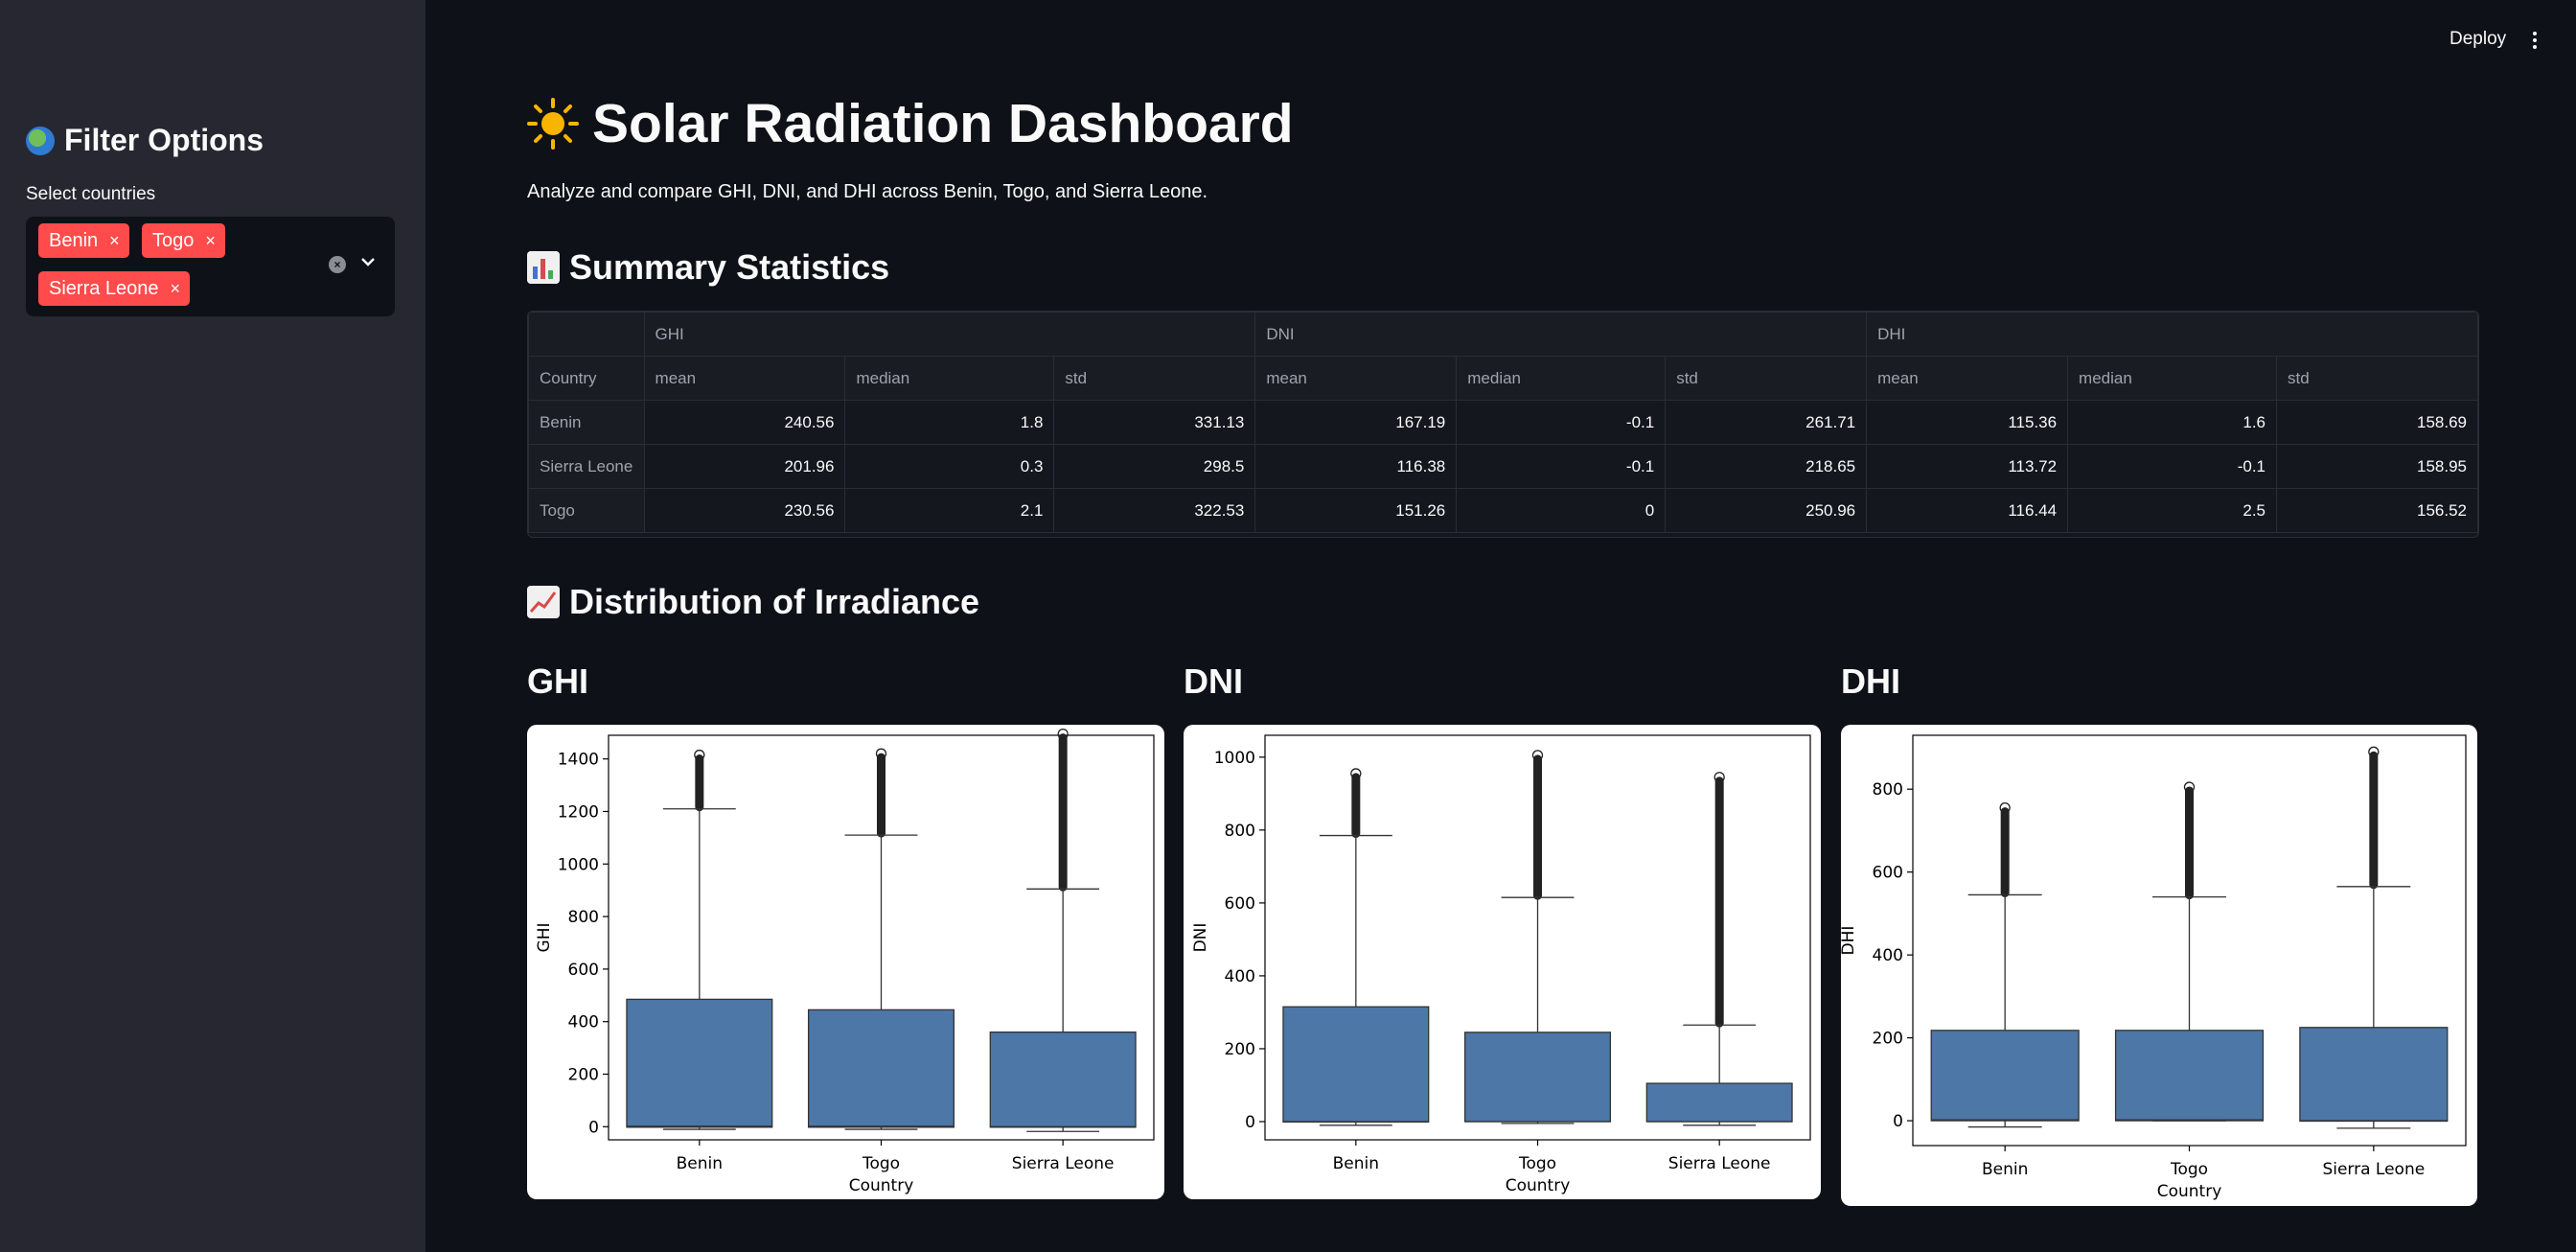  Describe the element at coordinates (949, 510) in the screenshot. I see `table-cell: 2.1` at that location.